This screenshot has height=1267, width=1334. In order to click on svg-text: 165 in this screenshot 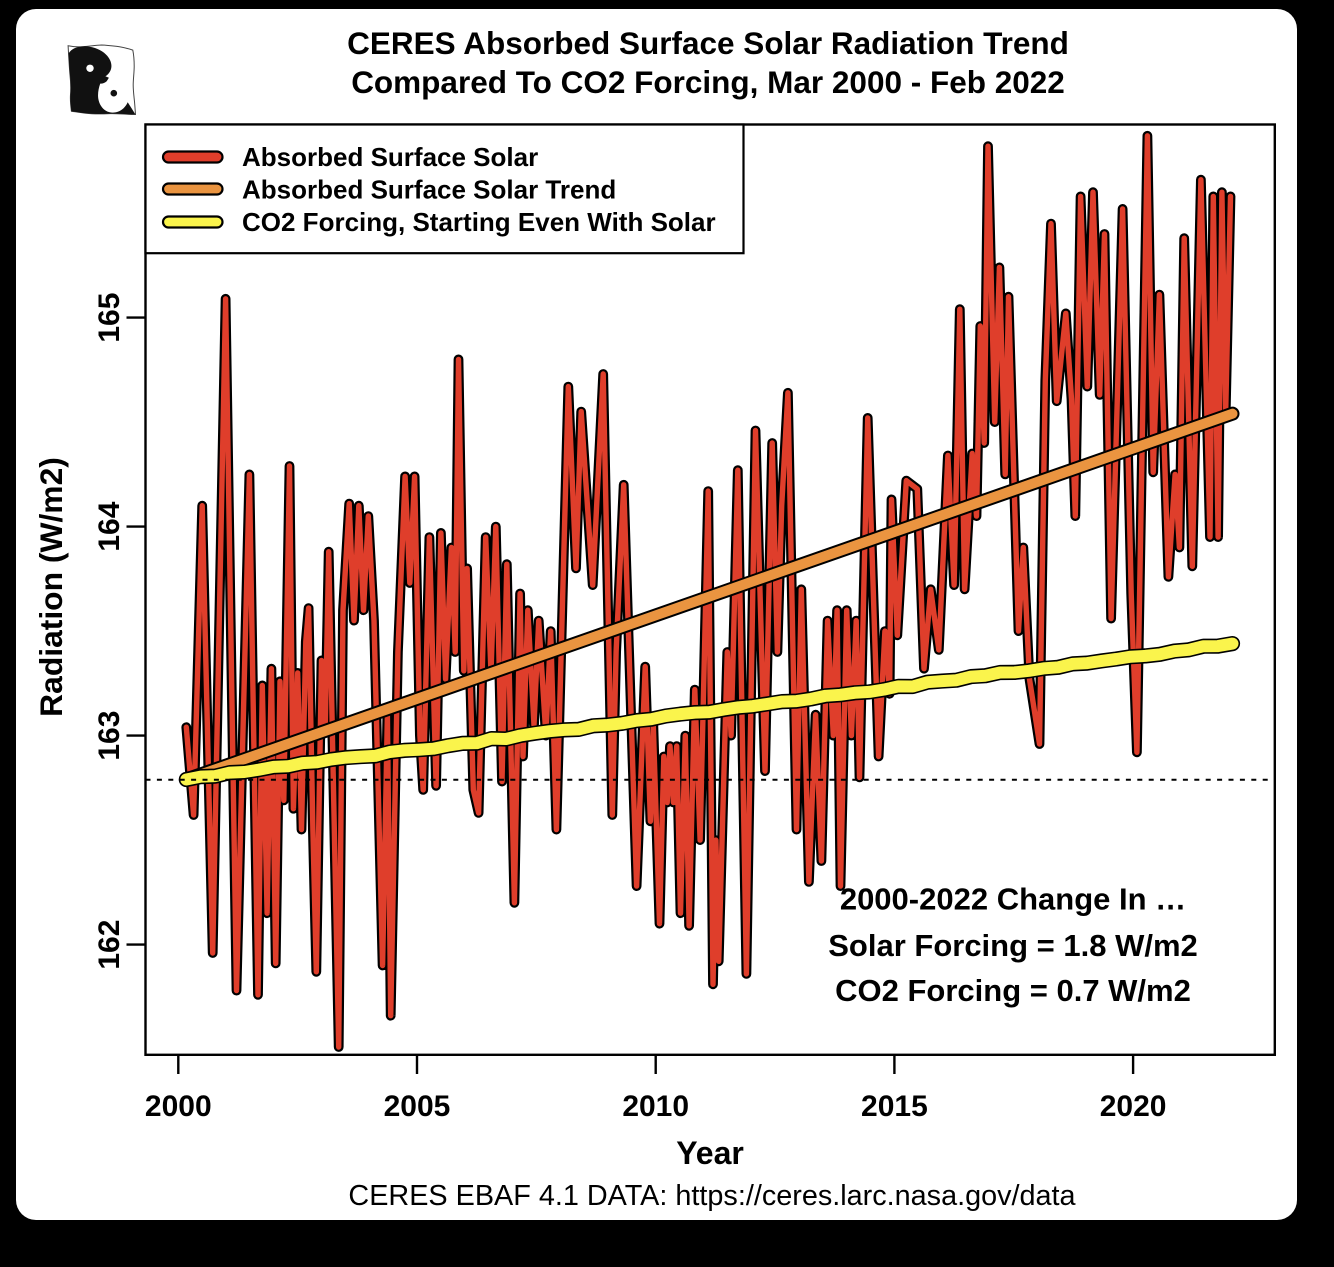, I will do `click(109, 318)`.